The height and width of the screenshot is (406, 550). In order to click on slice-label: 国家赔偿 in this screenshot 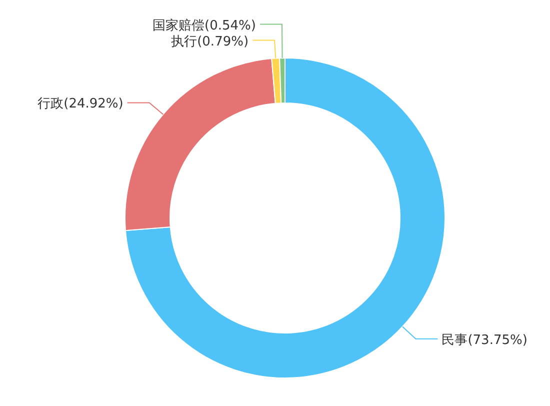, I will do `click(178, 25)`.